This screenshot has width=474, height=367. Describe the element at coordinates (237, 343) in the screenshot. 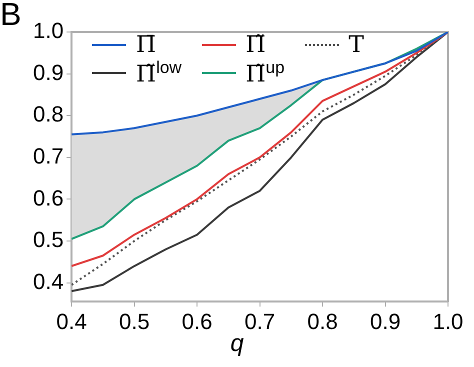

I see `x-axis-title: q` at that location.